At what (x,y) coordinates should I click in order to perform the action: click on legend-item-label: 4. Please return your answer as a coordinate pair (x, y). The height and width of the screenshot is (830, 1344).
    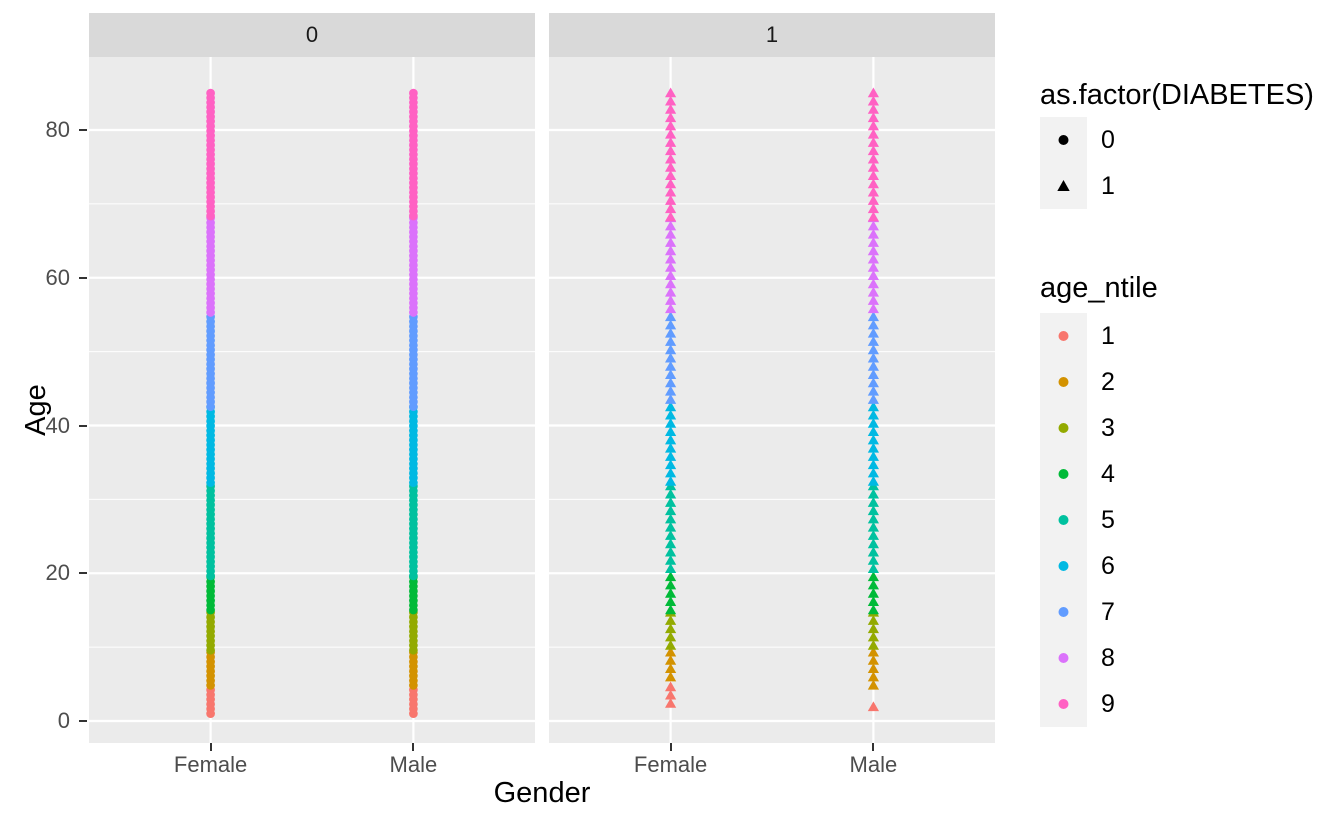
    Looking at the image, I should click on (1108, 474).